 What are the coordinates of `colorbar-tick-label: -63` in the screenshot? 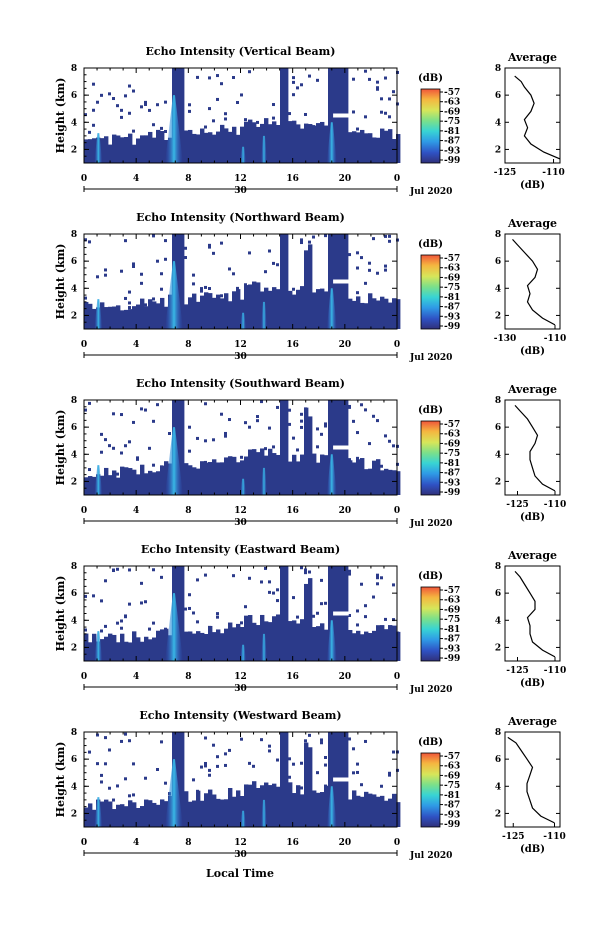 It's located at (452, 269).